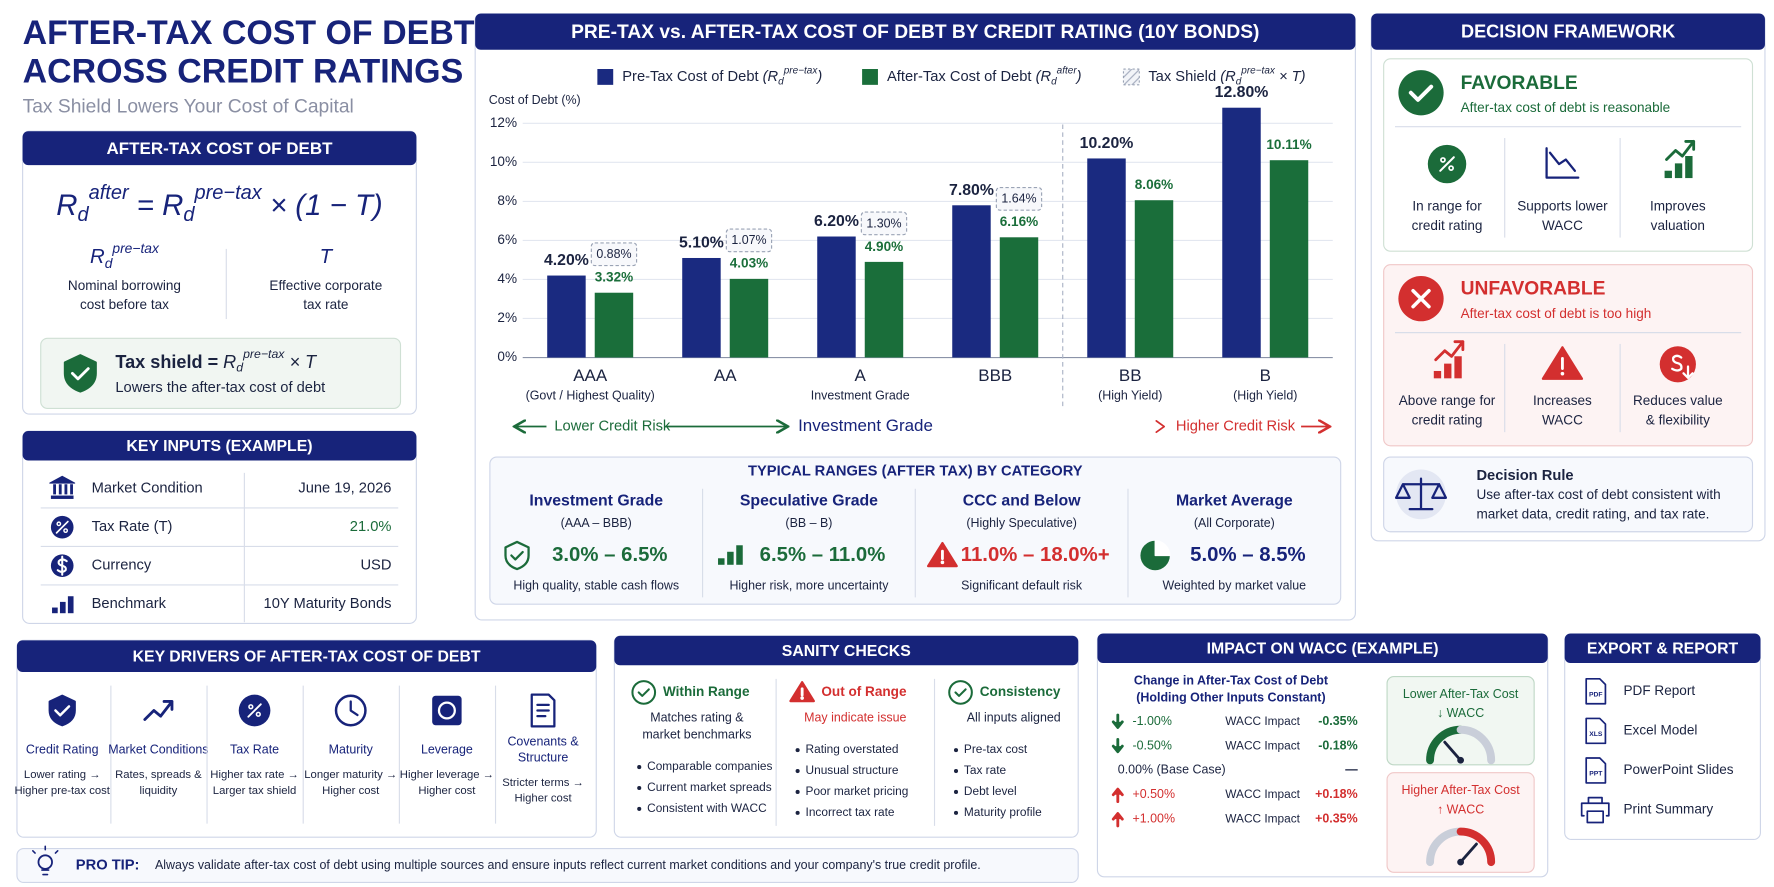 Image resolution: width=1774 pixels, height=887 pixels. Describe the element at coordinates (327, 257) in the screenshot. I see `formula: T` at that location.